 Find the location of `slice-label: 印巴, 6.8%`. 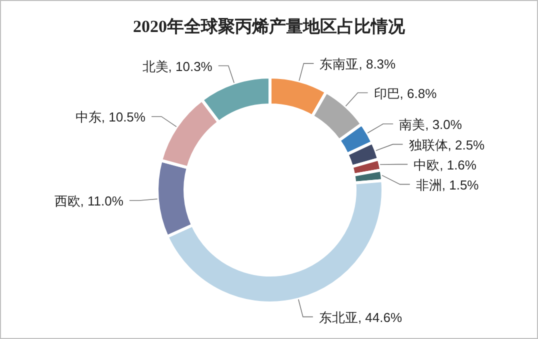

slice-label: 印巴, 6.8% is located at coordinates (406, 93).